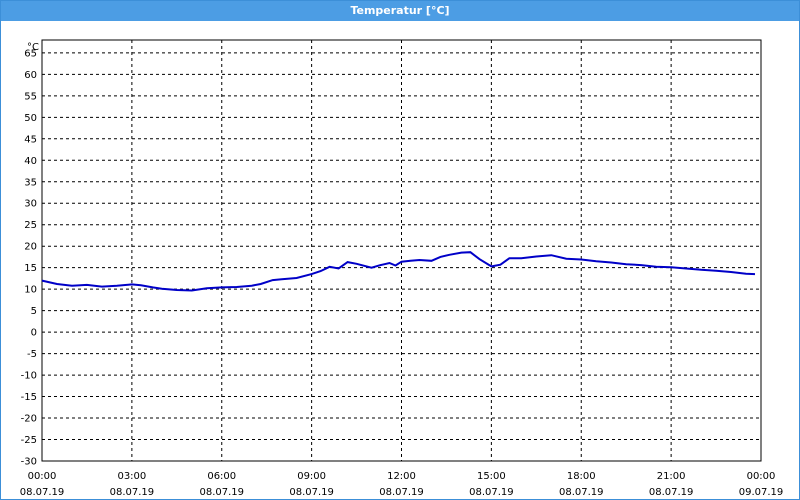 The width and height of the screenshot is (800, 500). I want to click on x-tick-date-label: 09.07.19, so click(761, 492).